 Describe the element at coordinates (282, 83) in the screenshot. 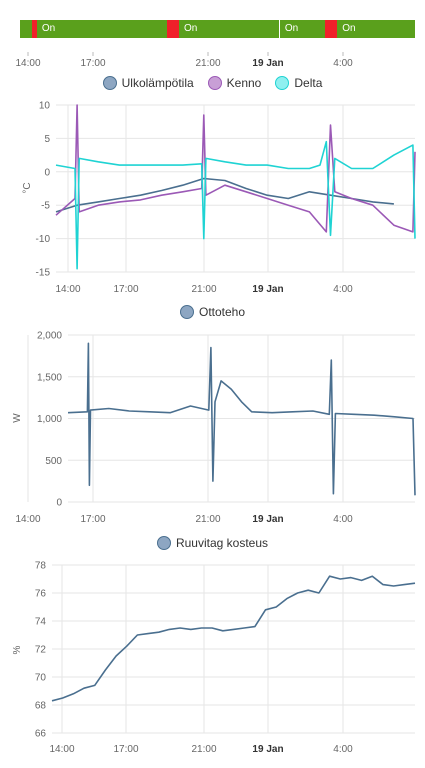

I see `legend-swatch-delta` at that location.